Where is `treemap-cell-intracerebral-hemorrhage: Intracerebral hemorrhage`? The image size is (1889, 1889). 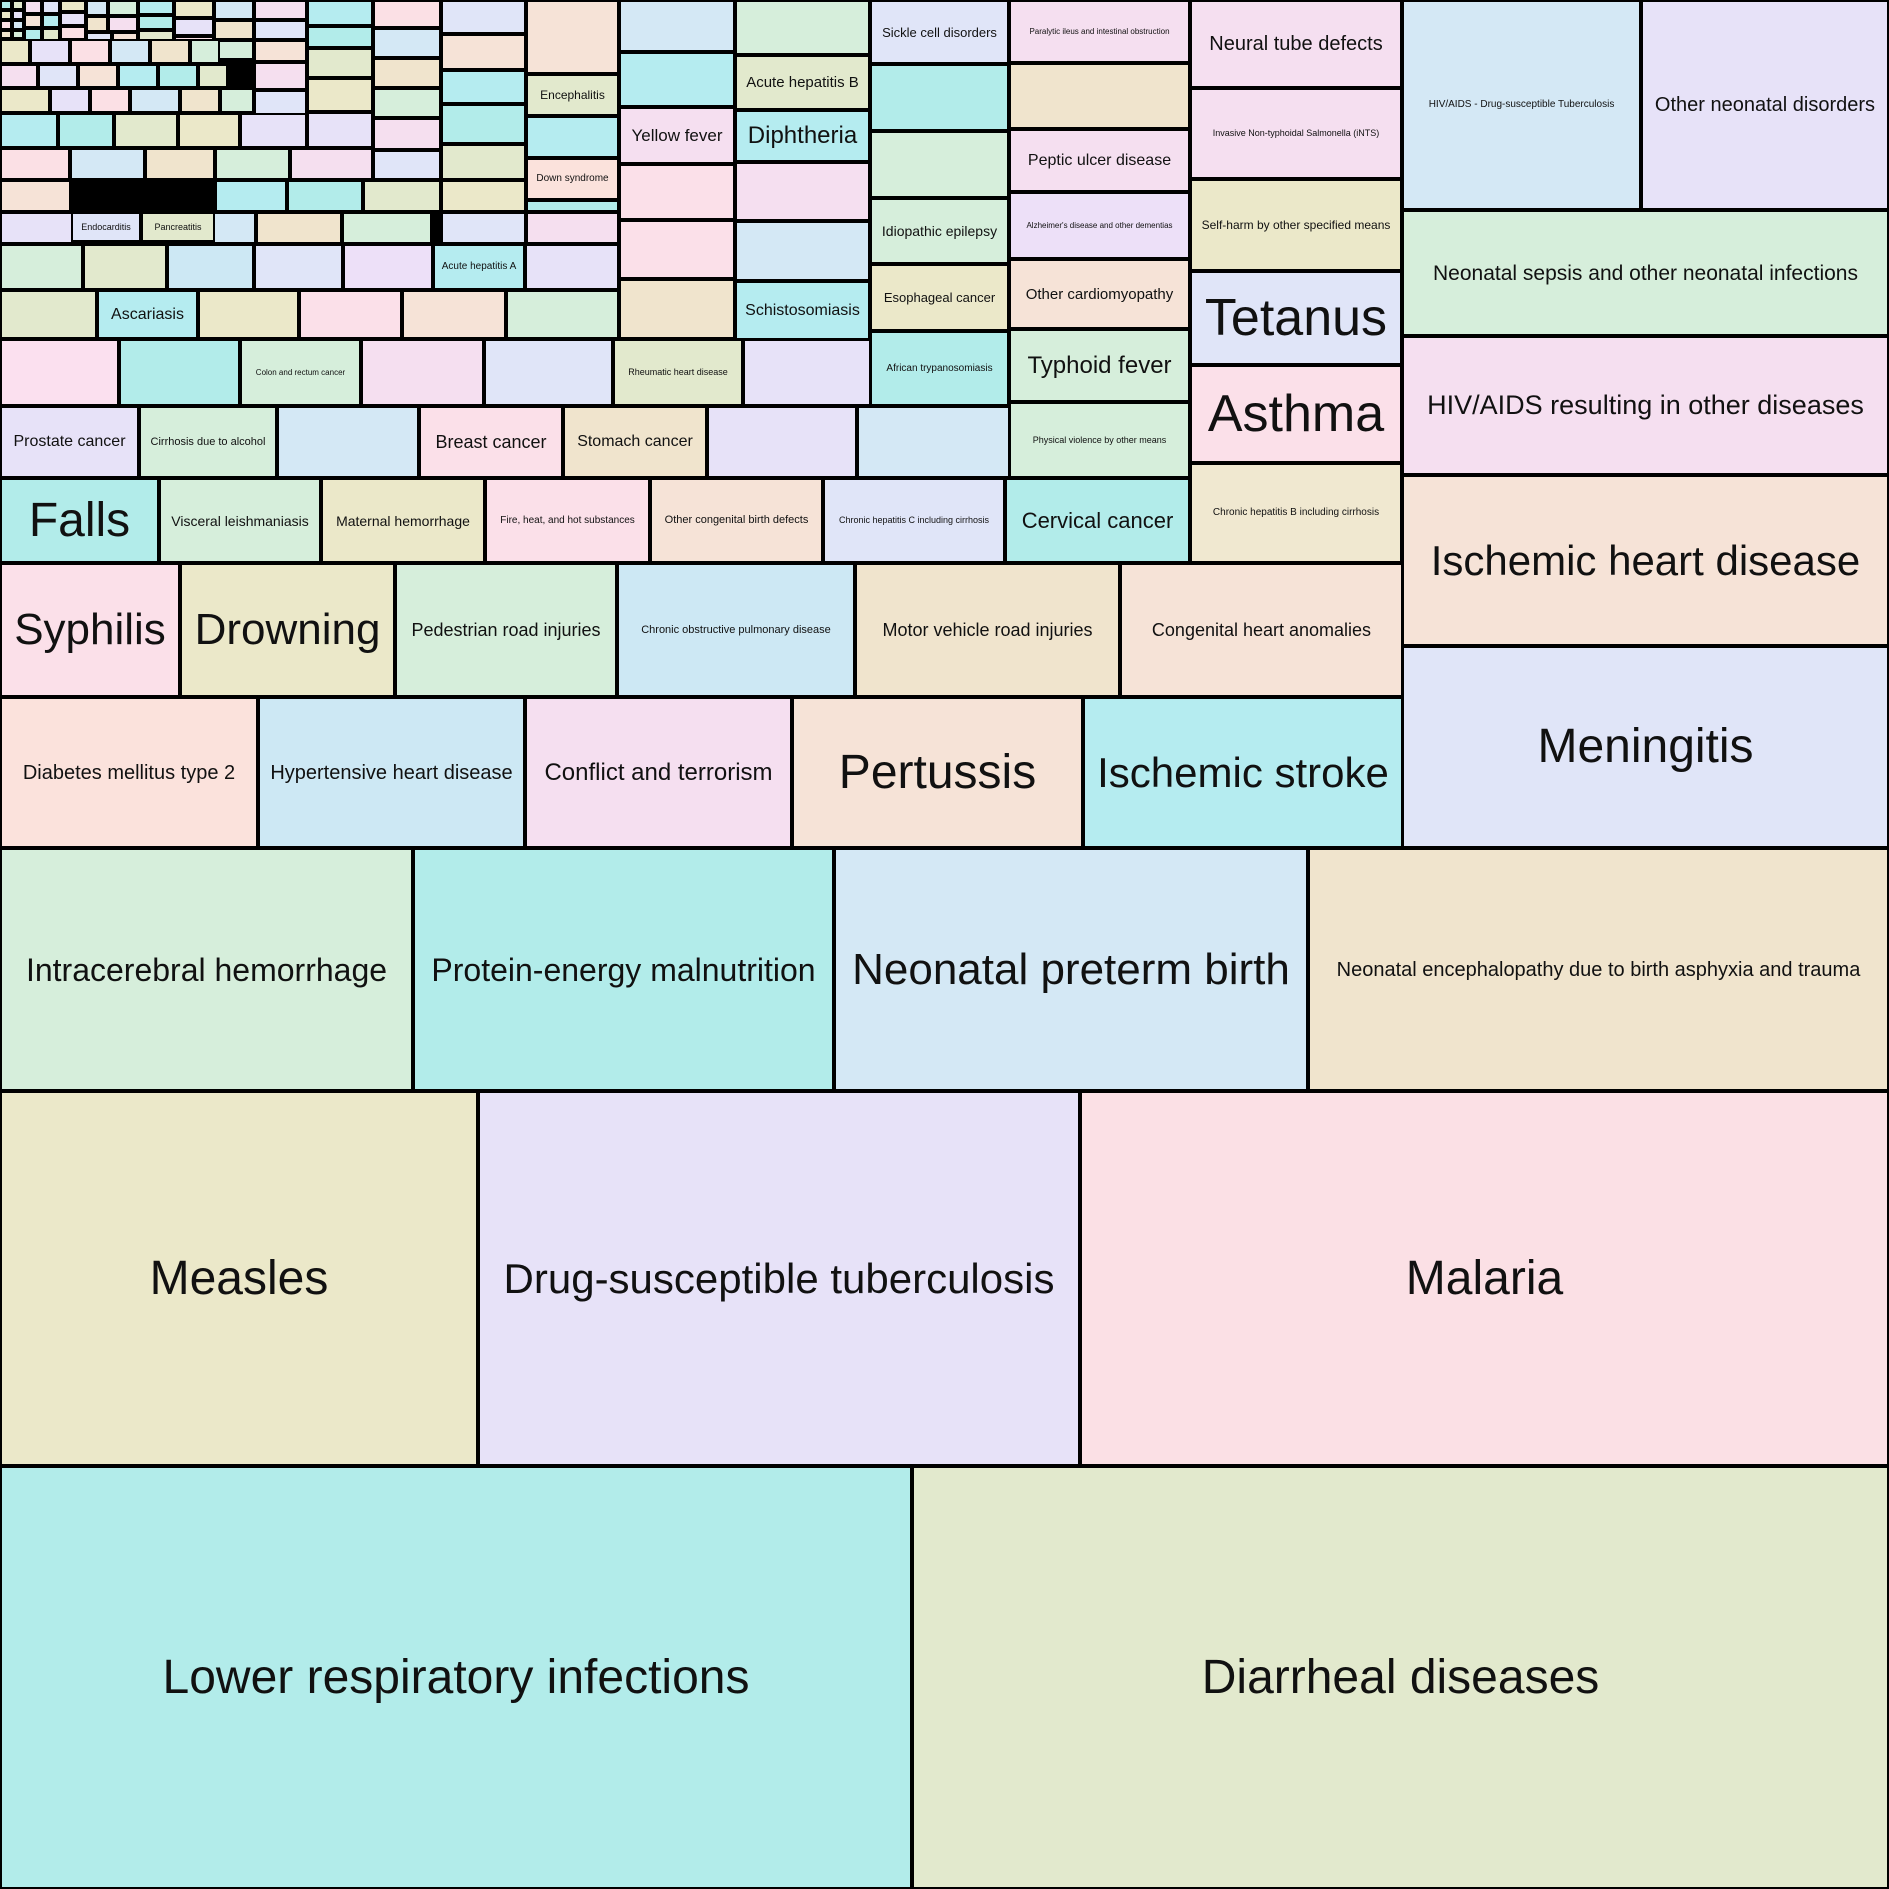 treemap-cell-intracerebral-hemorrhage: Intracerebral hemorrhage is located at coordinates (206, 969).